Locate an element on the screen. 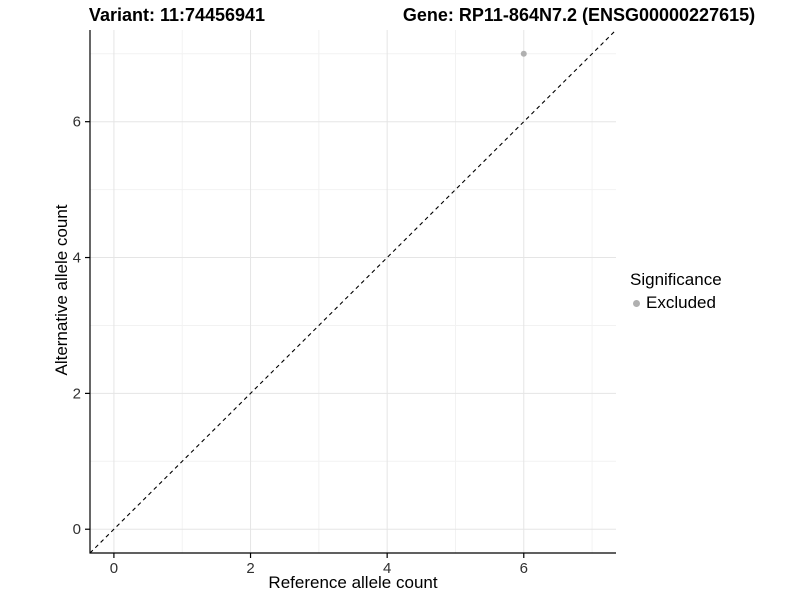  legend: Significance Excluded is located at coordinates (676, 291).